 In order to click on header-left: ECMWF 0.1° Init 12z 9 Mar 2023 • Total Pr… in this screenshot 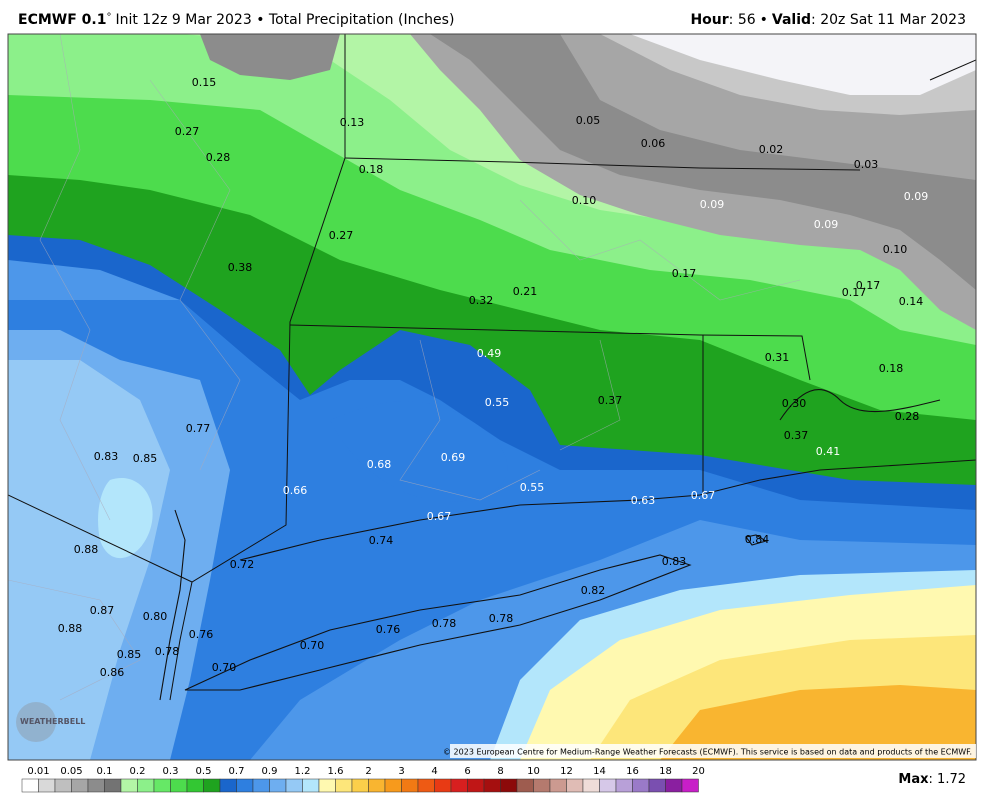, I will do `click(236, 20)`.